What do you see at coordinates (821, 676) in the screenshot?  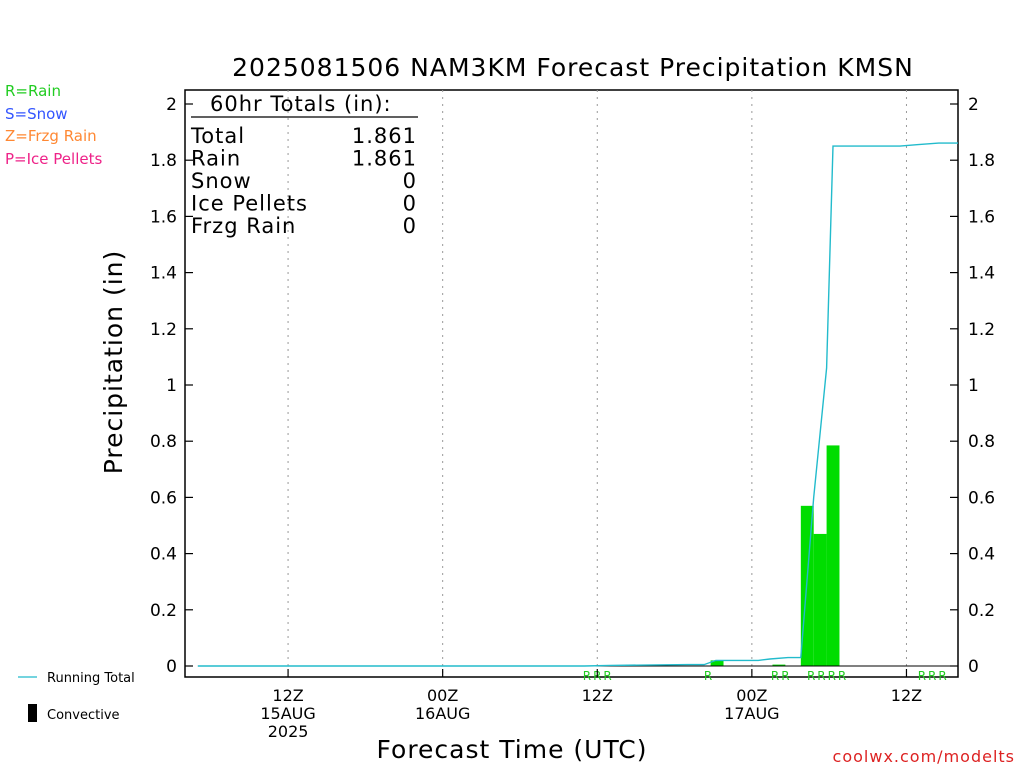 I see `precip-type-label-7: R` at bounding box center [821, 676].